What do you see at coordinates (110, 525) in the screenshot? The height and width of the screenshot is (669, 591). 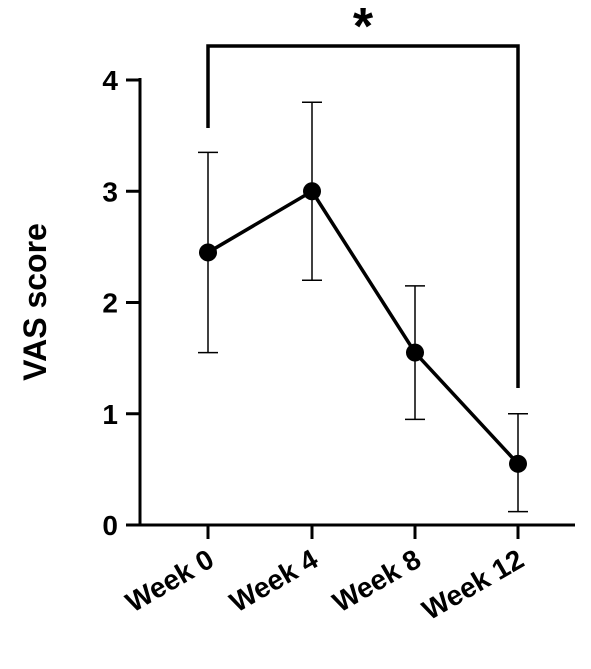 I see `y-tick-label: 0` at bounding box center [110, 525].